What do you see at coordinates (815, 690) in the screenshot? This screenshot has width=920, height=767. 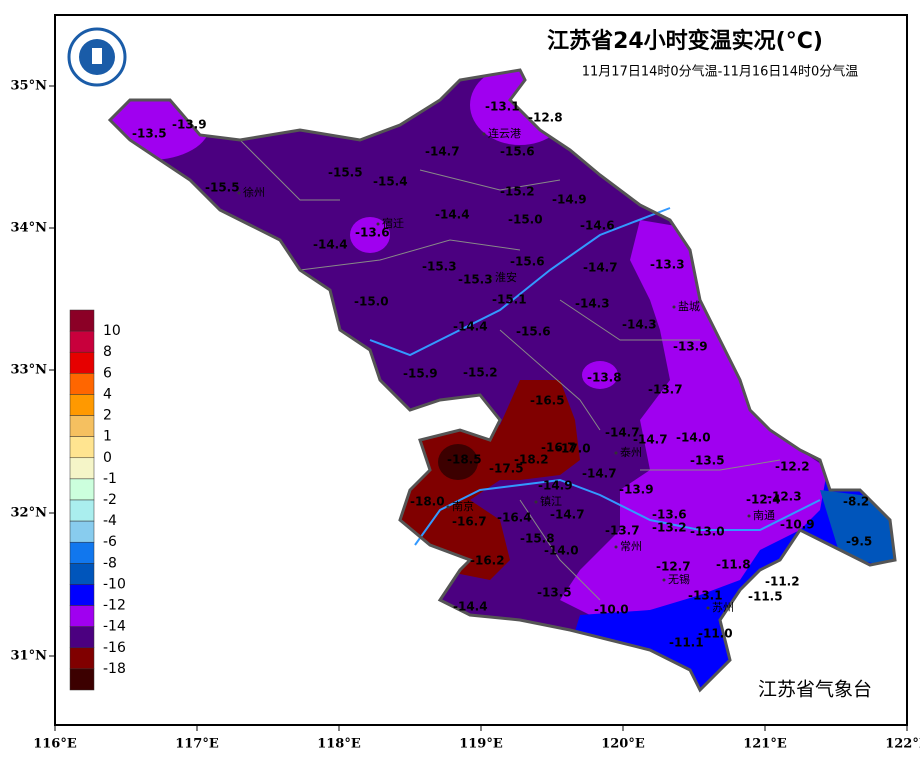 I see `agency: 江苏省气象台` at bounding box center [815, 690].